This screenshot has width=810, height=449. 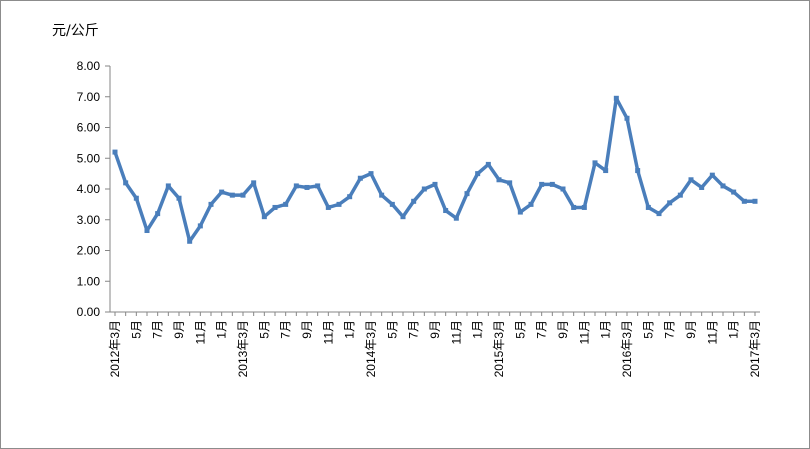 What do you see at coordinates (243, 348) in the screenshot?
I see `x-tick-label: 2013年3月` at bounding box center [243, 348].